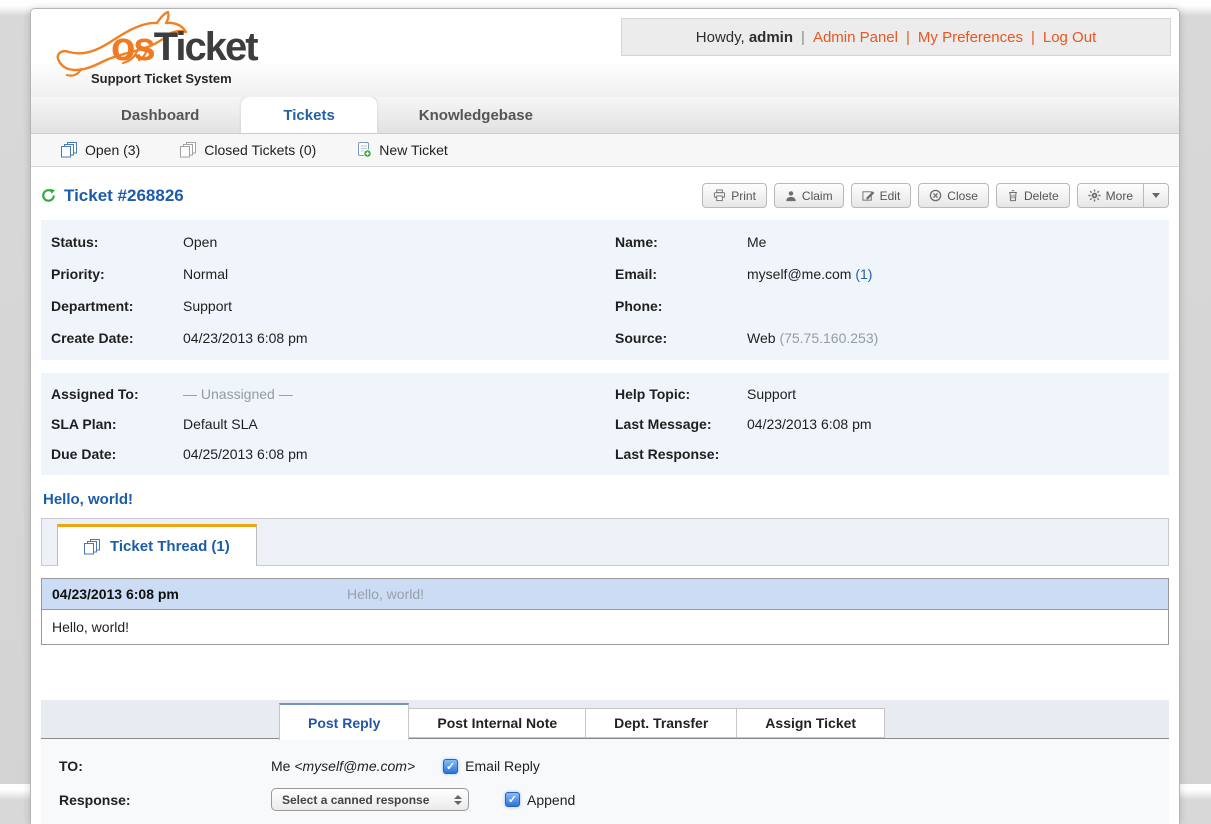 The width and height of the screenshot is (1211, 824). I want to click on more-button: More, so click(1110, 195).